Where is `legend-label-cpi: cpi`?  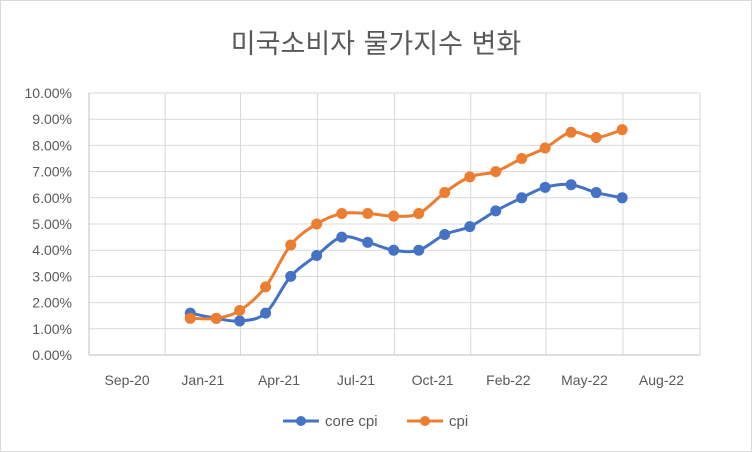 legend-label-cpi: cpi is located at coordinates (458, 421).